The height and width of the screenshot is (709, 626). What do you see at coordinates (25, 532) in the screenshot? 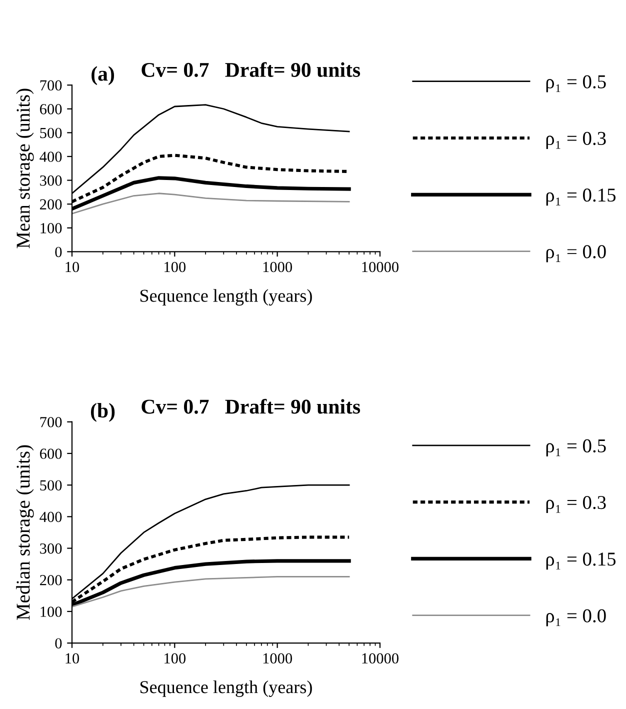
I see `y-axis-title: Median storage (units)` at bounding box center [25, 532].